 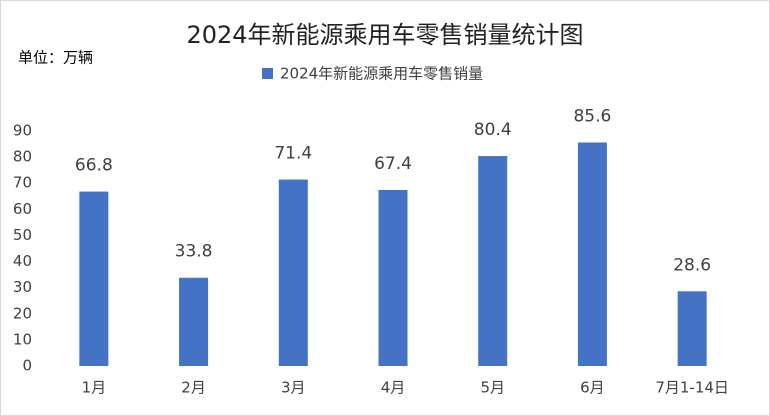 What do you see at coordinates (592, 388) in the screenshot?
I see `x-tick-label: 6月` at bounding box center [592, 388].